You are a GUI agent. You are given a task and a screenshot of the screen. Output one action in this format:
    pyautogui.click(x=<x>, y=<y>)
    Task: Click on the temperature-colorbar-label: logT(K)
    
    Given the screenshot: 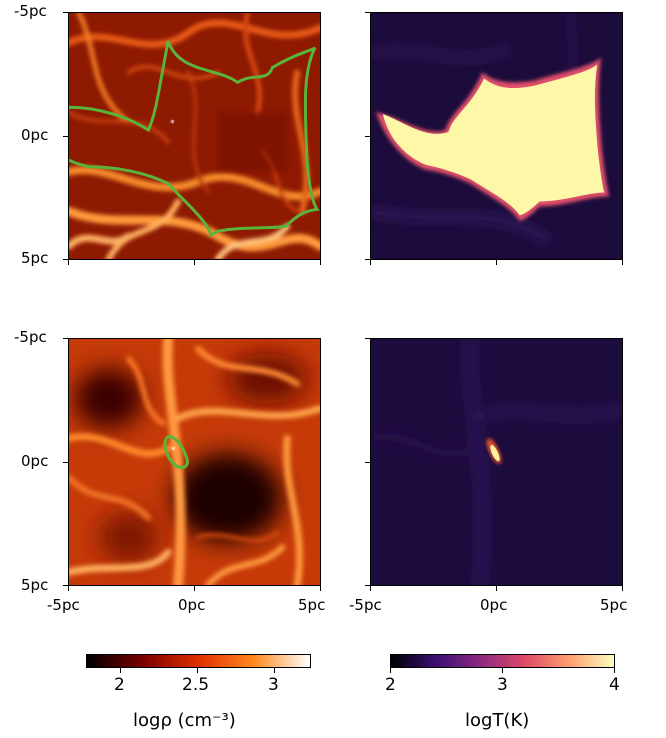 What is the action you would take?
    pyautogui.click(x=497, y=720)
    